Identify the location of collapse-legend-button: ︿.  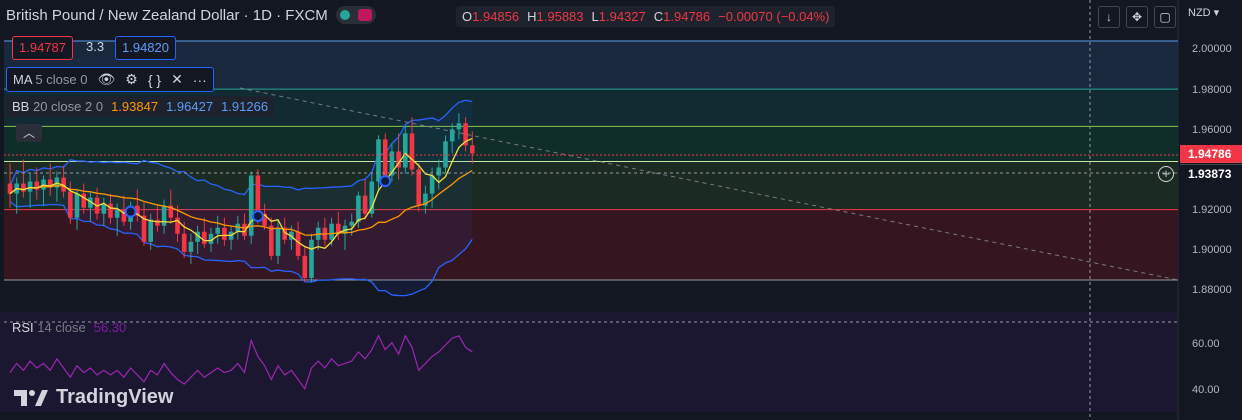
(29, 133).